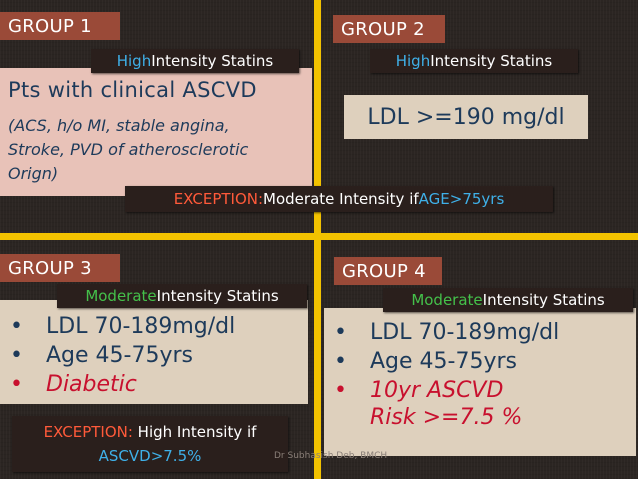 This screenshot has width=638, height=479. What do you see at coordinates (434, 199) in the screenshot?
I see `exception-top-age-word: AGE` at bounding box center [434, 199].